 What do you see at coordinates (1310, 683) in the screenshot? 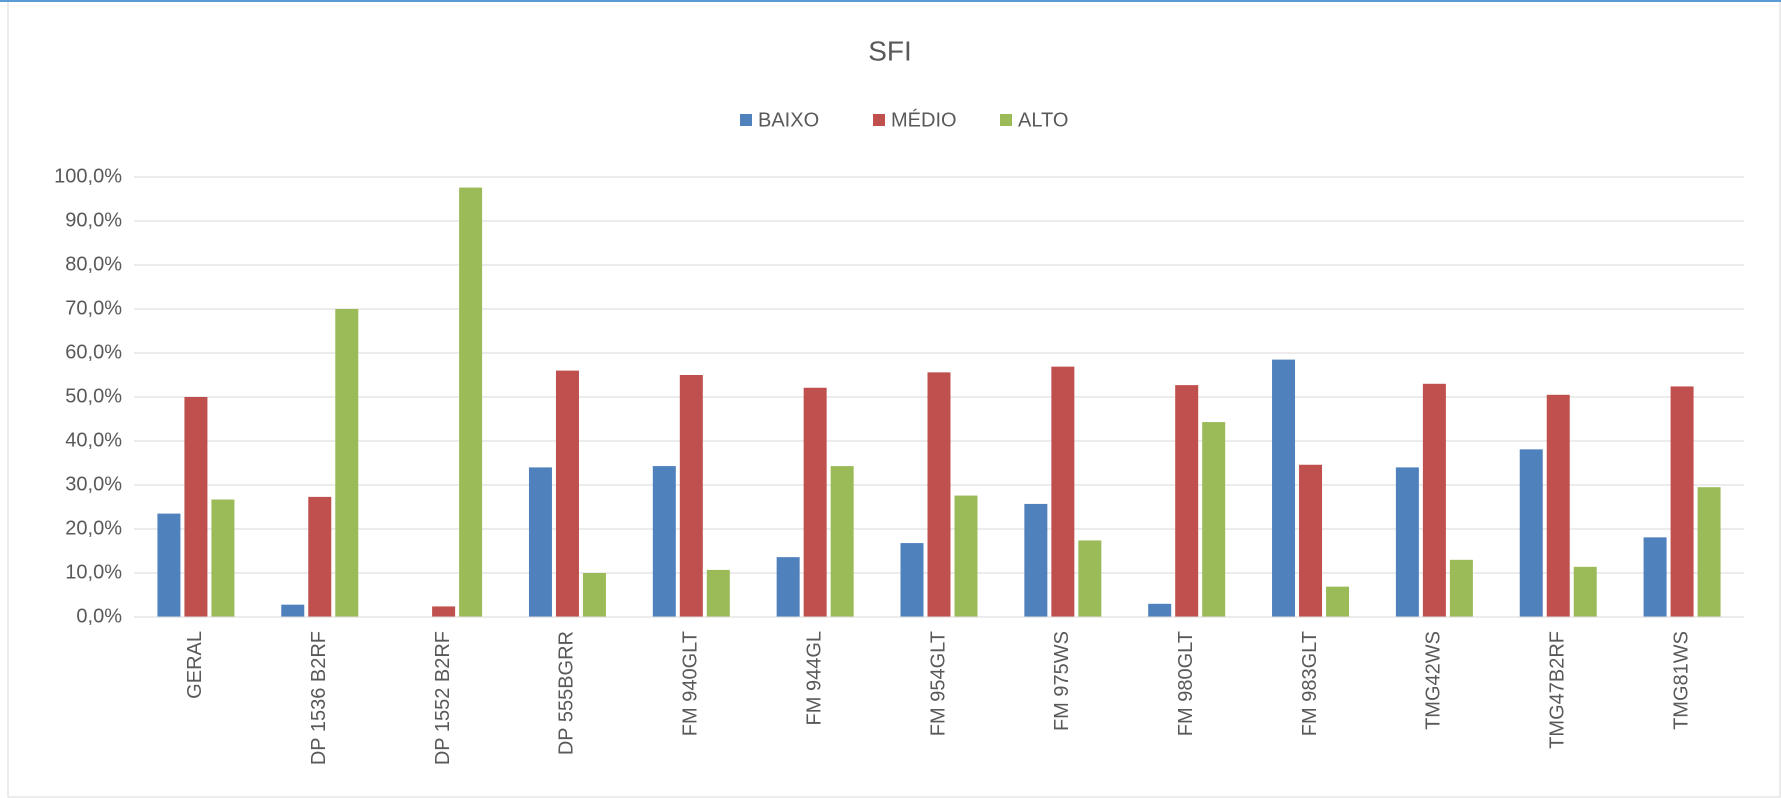
I see `x-tick-label: FM 983GLT` at bounding box center [1310, 683].